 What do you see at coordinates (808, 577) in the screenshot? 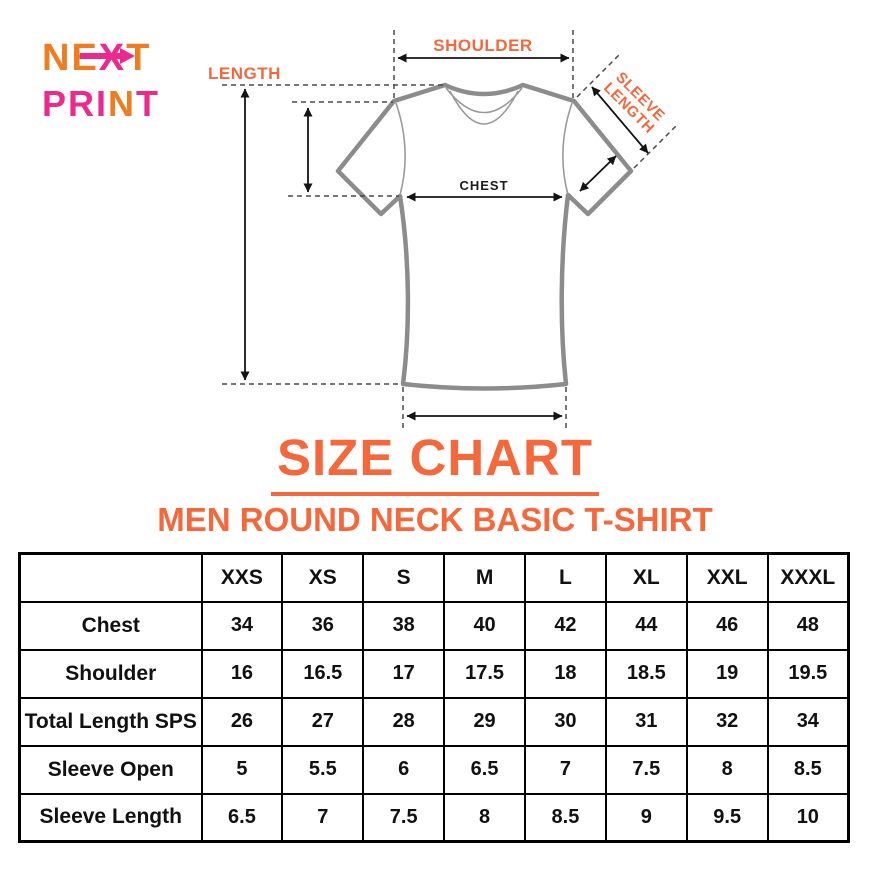
I see `column-header: XXXL` at bounding box center [808, 577].